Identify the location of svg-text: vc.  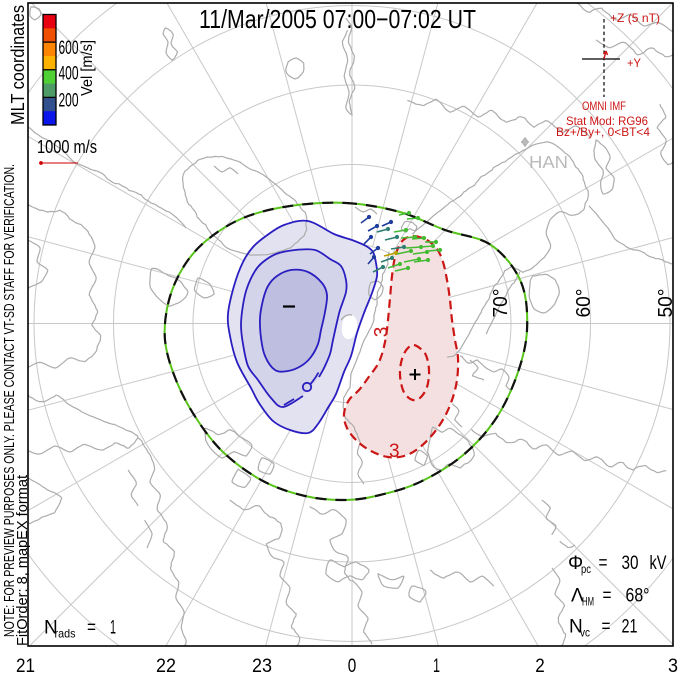
(585, 633).